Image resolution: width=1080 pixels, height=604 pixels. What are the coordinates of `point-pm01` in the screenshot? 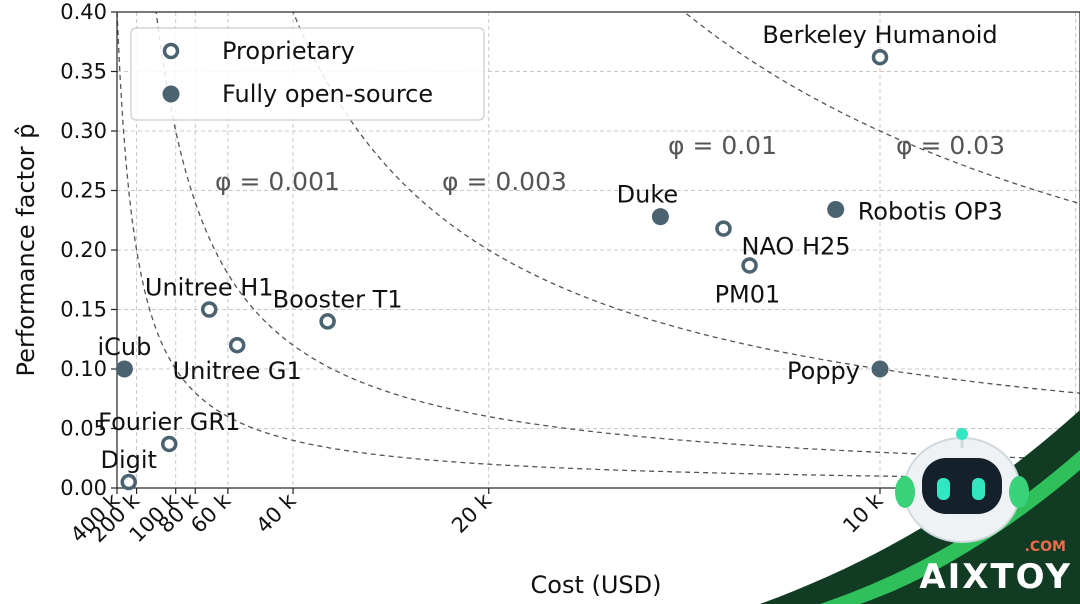 It's located at (749, 265).